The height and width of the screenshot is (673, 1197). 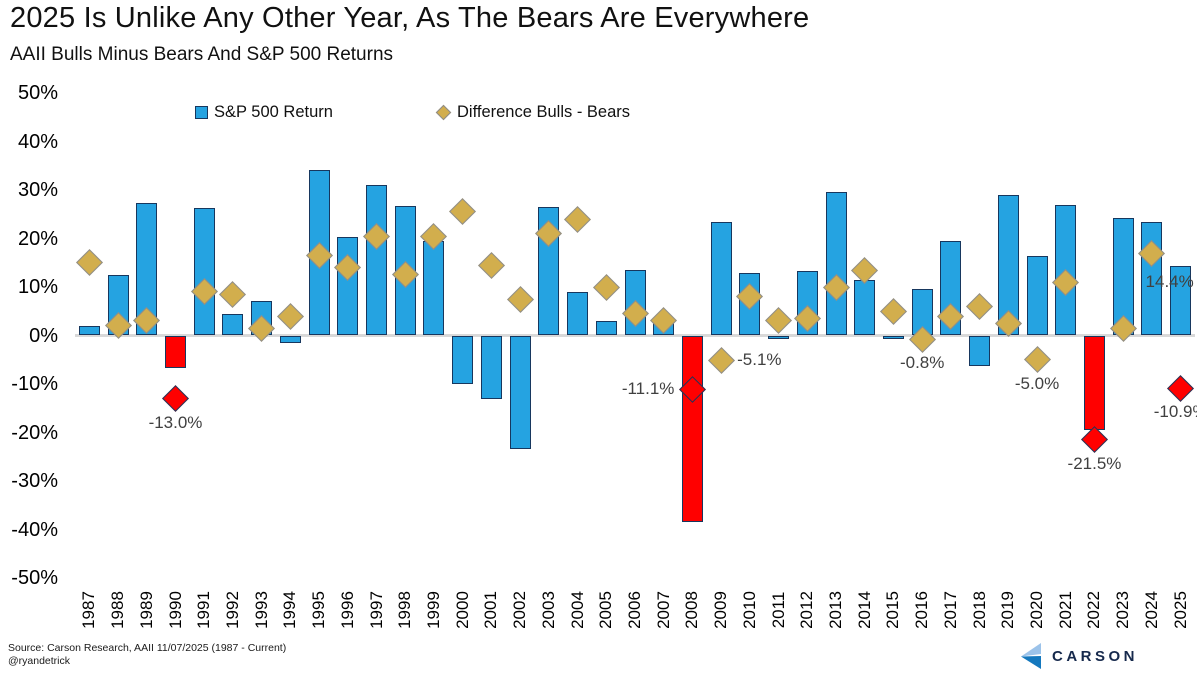 What do you see at coordinates (721, 360) in the screenshot?
I see `diamond-2009` at bounding box center [721, 360].